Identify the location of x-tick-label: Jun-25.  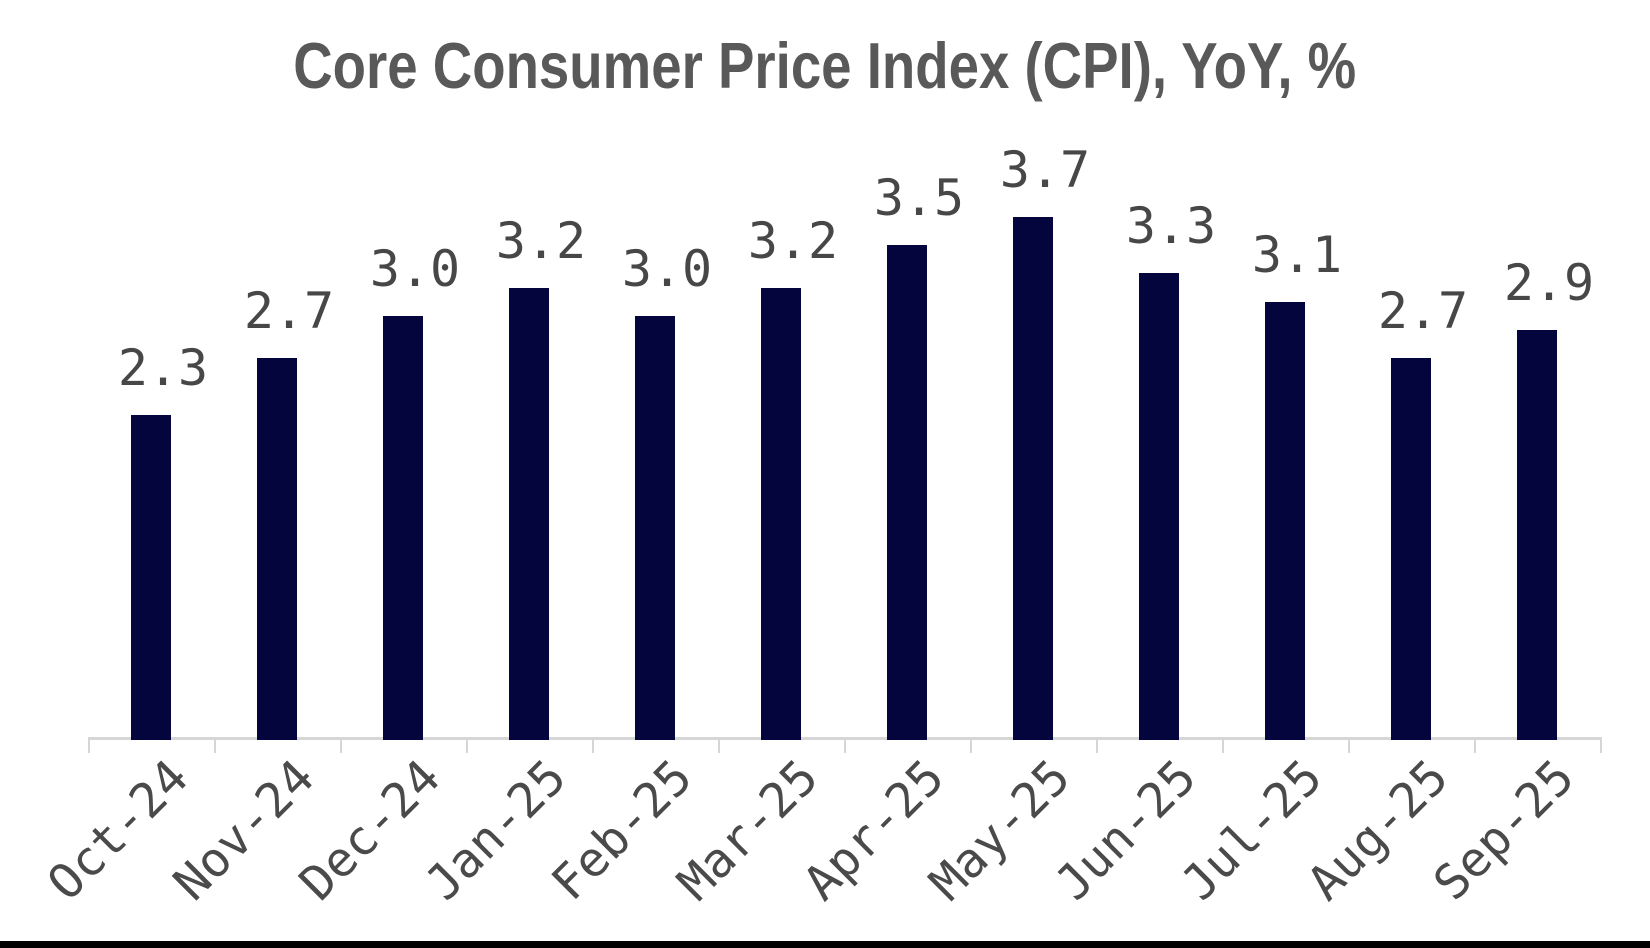
(1125, 830).